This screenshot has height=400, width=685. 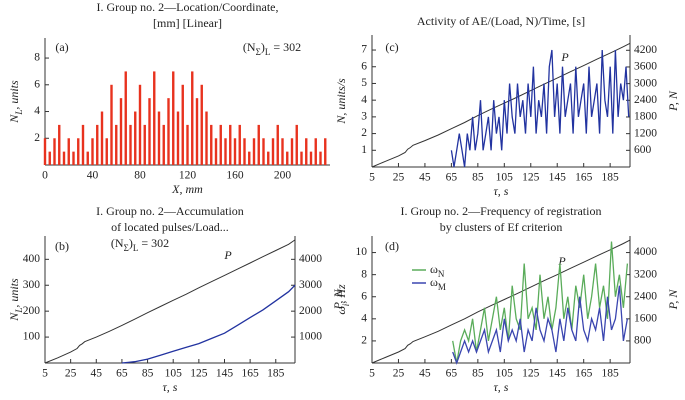 I want to click on y2-tick-label: 3600, so click(x=645, y=67).